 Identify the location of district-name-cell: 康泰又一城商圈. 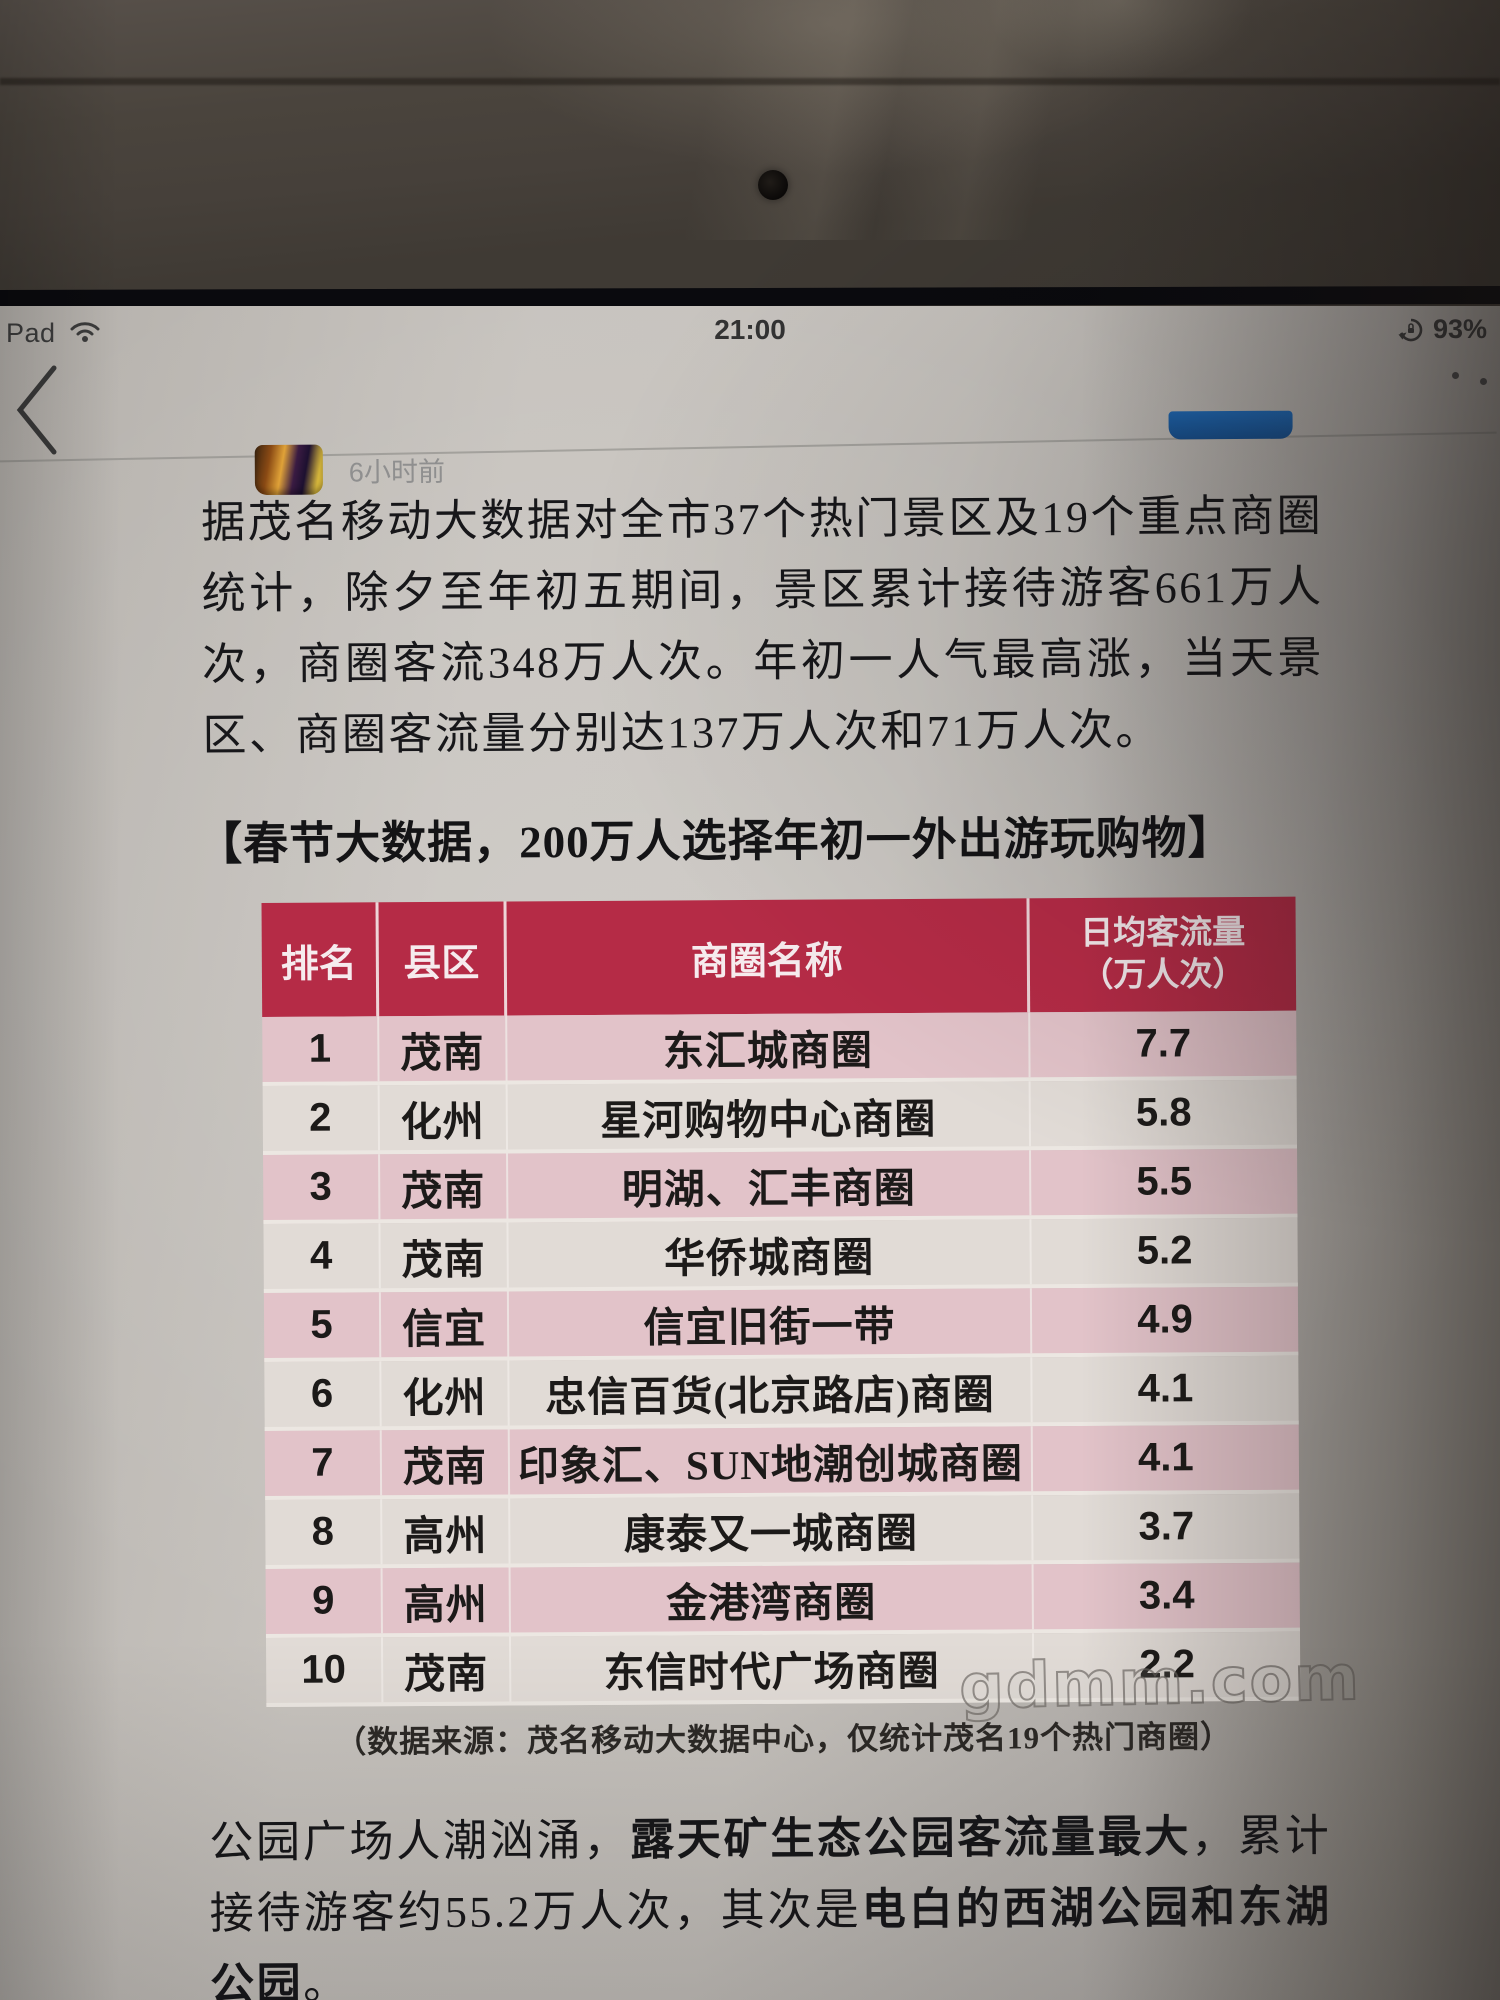
(772, 1529).